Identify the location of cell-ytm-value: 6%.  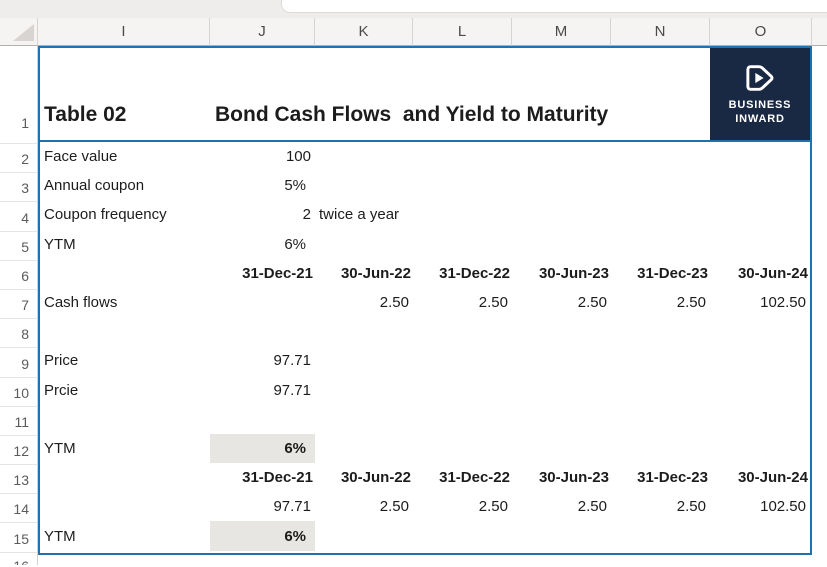
(295, 244).